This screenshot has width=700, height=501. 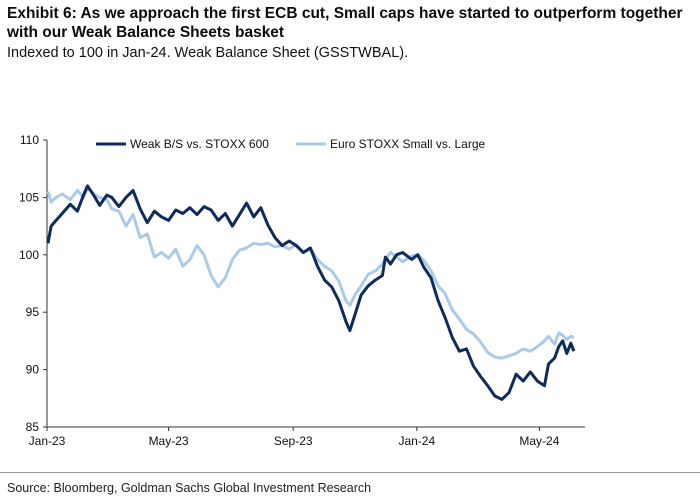 What do you see at coordinates (47, 441) in the screenshot?
I see `x-tick-label: Jan-23` at bounding box center [47, 441].